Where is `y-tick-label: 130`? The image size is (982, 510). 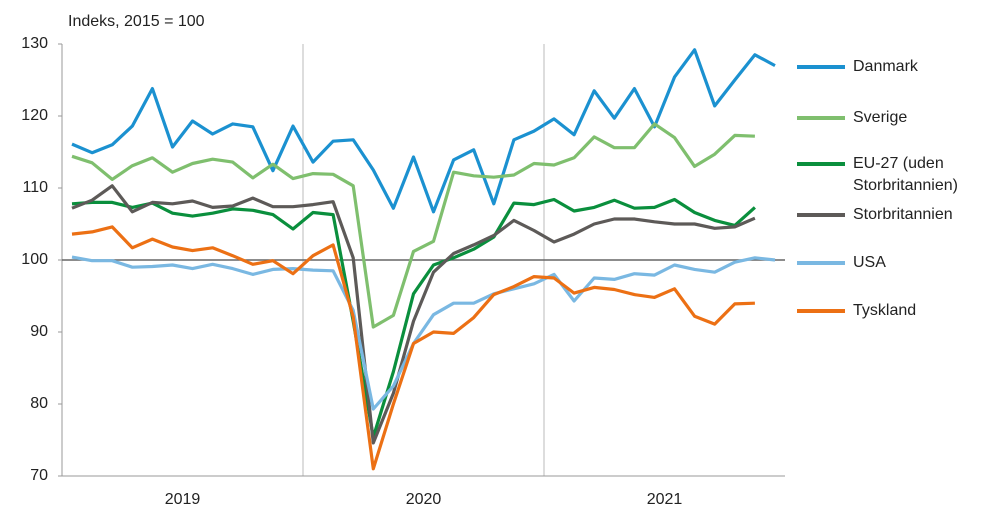 y-tick-label: 130 is located at coordinates (34, 43).